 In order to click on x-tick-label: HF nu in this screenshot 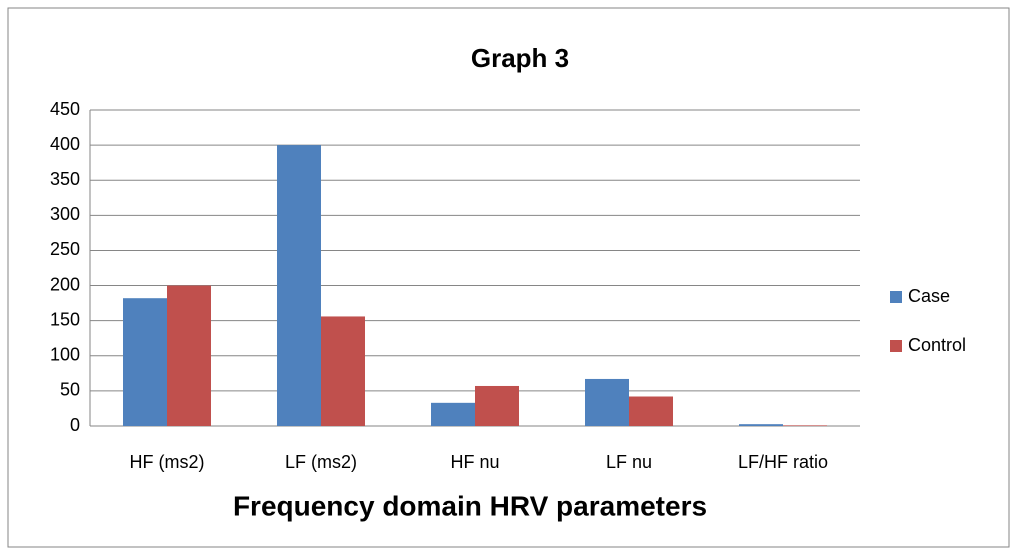, I will do `click(474, 462)`.